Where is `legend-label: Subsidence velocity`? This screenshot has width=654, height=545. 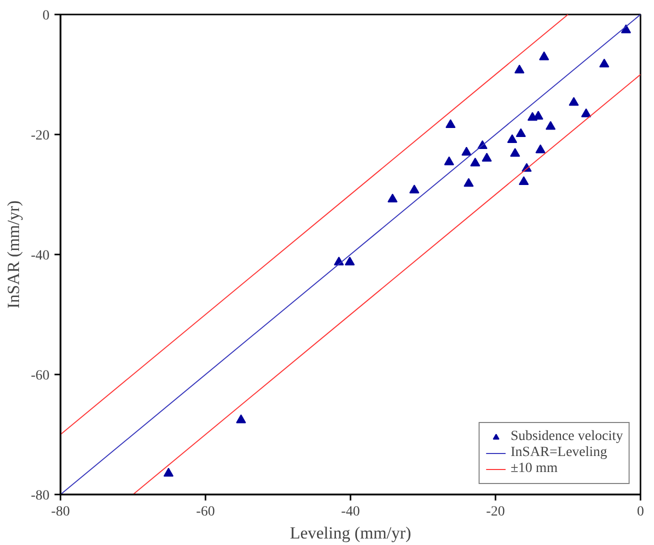 legend-label: Subsidence velocity is located at coordinates (566, 437).